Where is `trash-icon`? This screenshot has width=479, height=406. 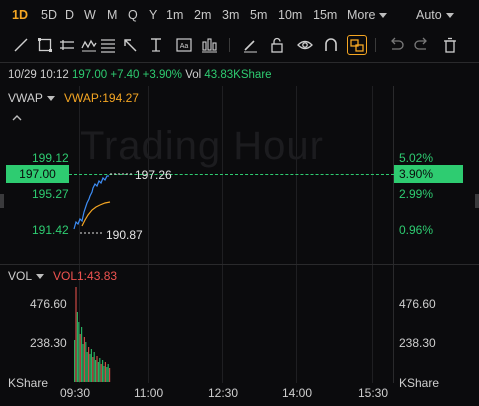 trash-icon is located at coordinates (450, 45).